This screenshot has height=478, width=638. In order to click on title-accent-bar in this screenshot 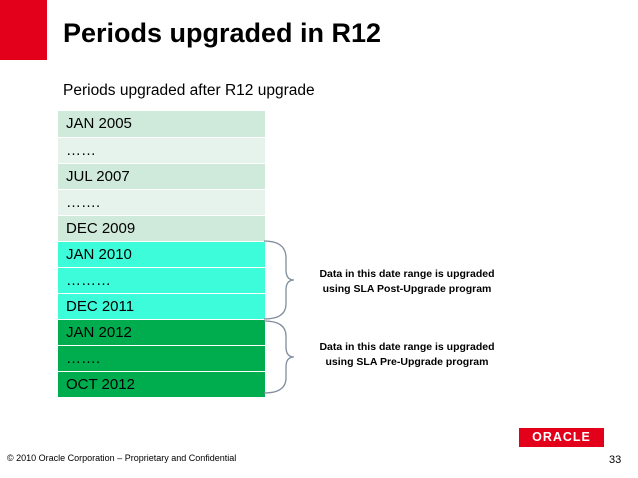, I will do `click(23, 30)`.